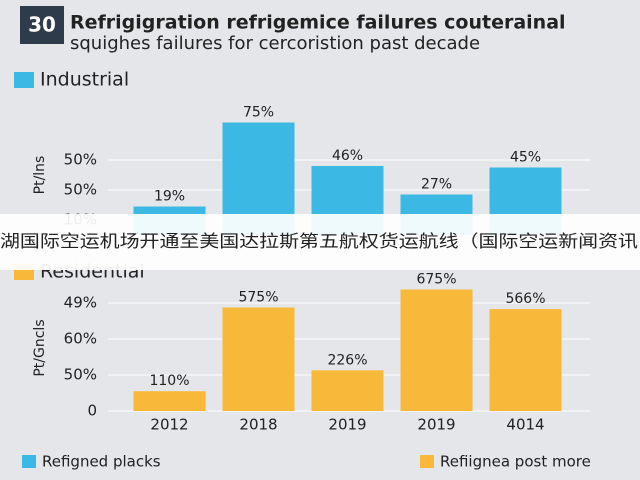  Describe the element at coordinates (101, 462) in the screenshot. I see `legend-label: Refigned placks` at that location.